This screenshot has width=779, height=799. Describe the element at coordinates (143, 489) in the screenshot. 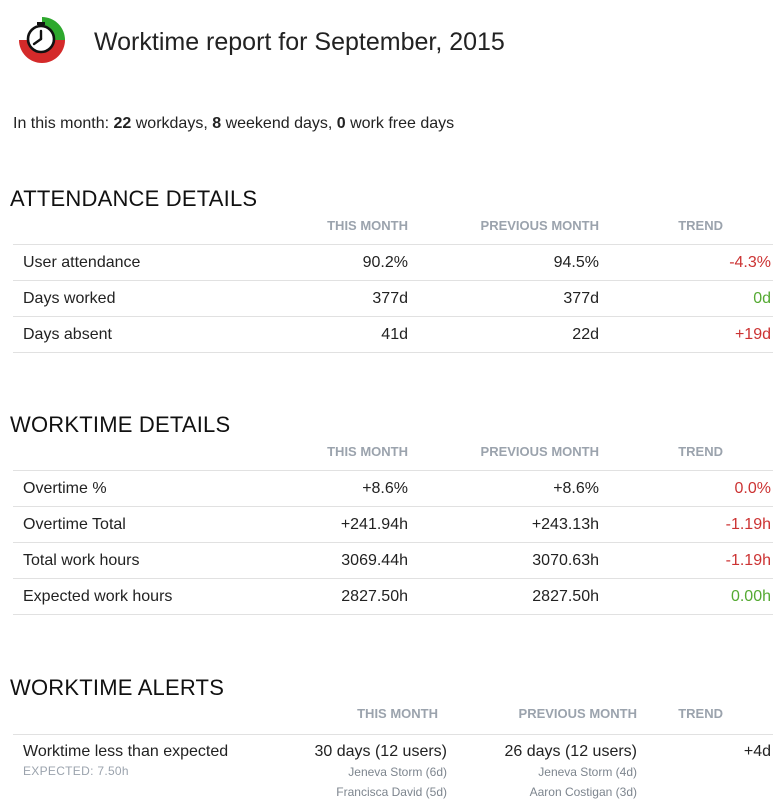

I see `row-label: Overtime %` at that location.